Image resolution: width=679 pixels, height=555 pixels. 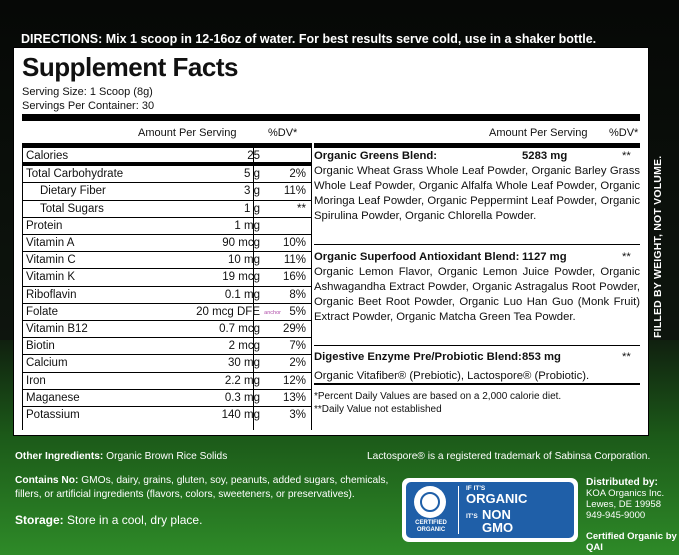 What do you see at coordinates (294, 260) in the screenshot?
I see `nutrient-dv: 11%` at bounding box center [294, 260].